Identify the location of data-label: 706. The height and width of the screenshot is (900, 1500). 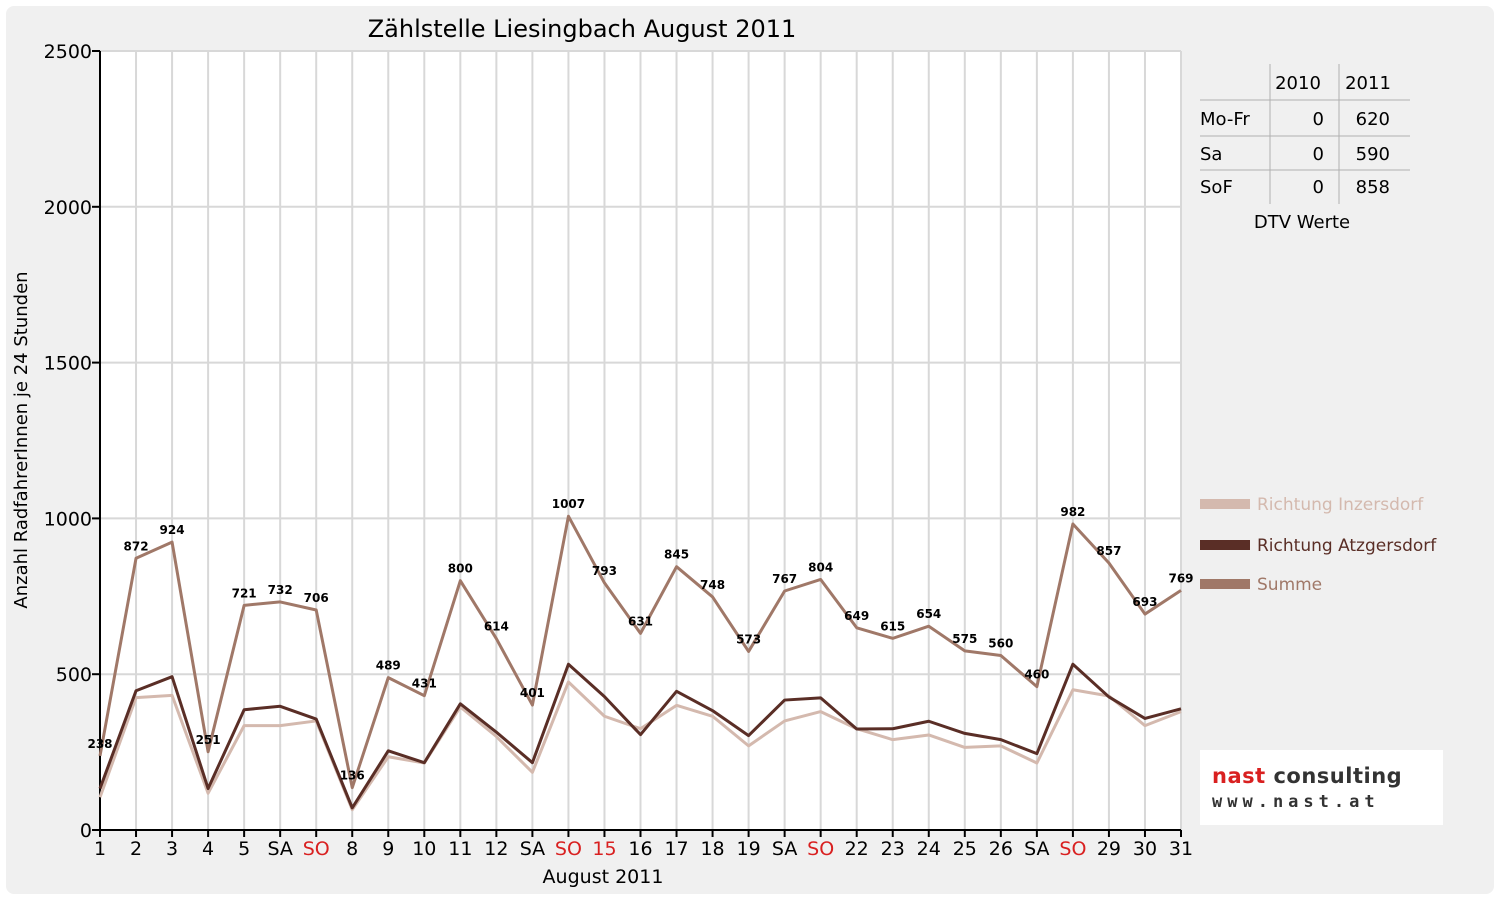
(316, 598).